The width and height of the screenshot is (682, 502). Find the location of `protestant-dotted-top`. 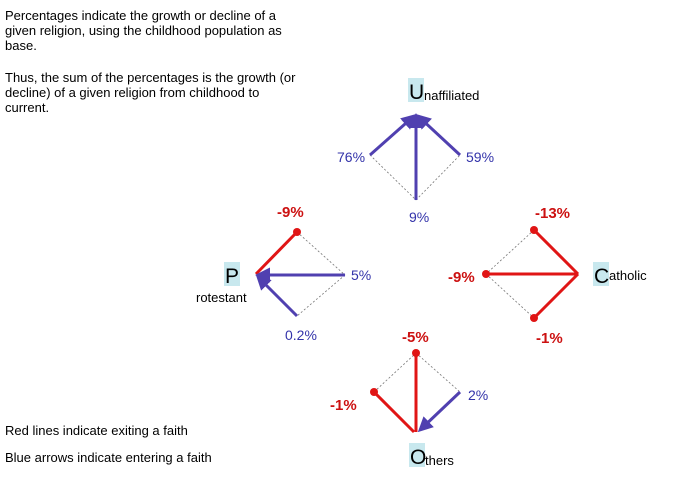

protestant-dotted-top is located at coordinates (321, 253).